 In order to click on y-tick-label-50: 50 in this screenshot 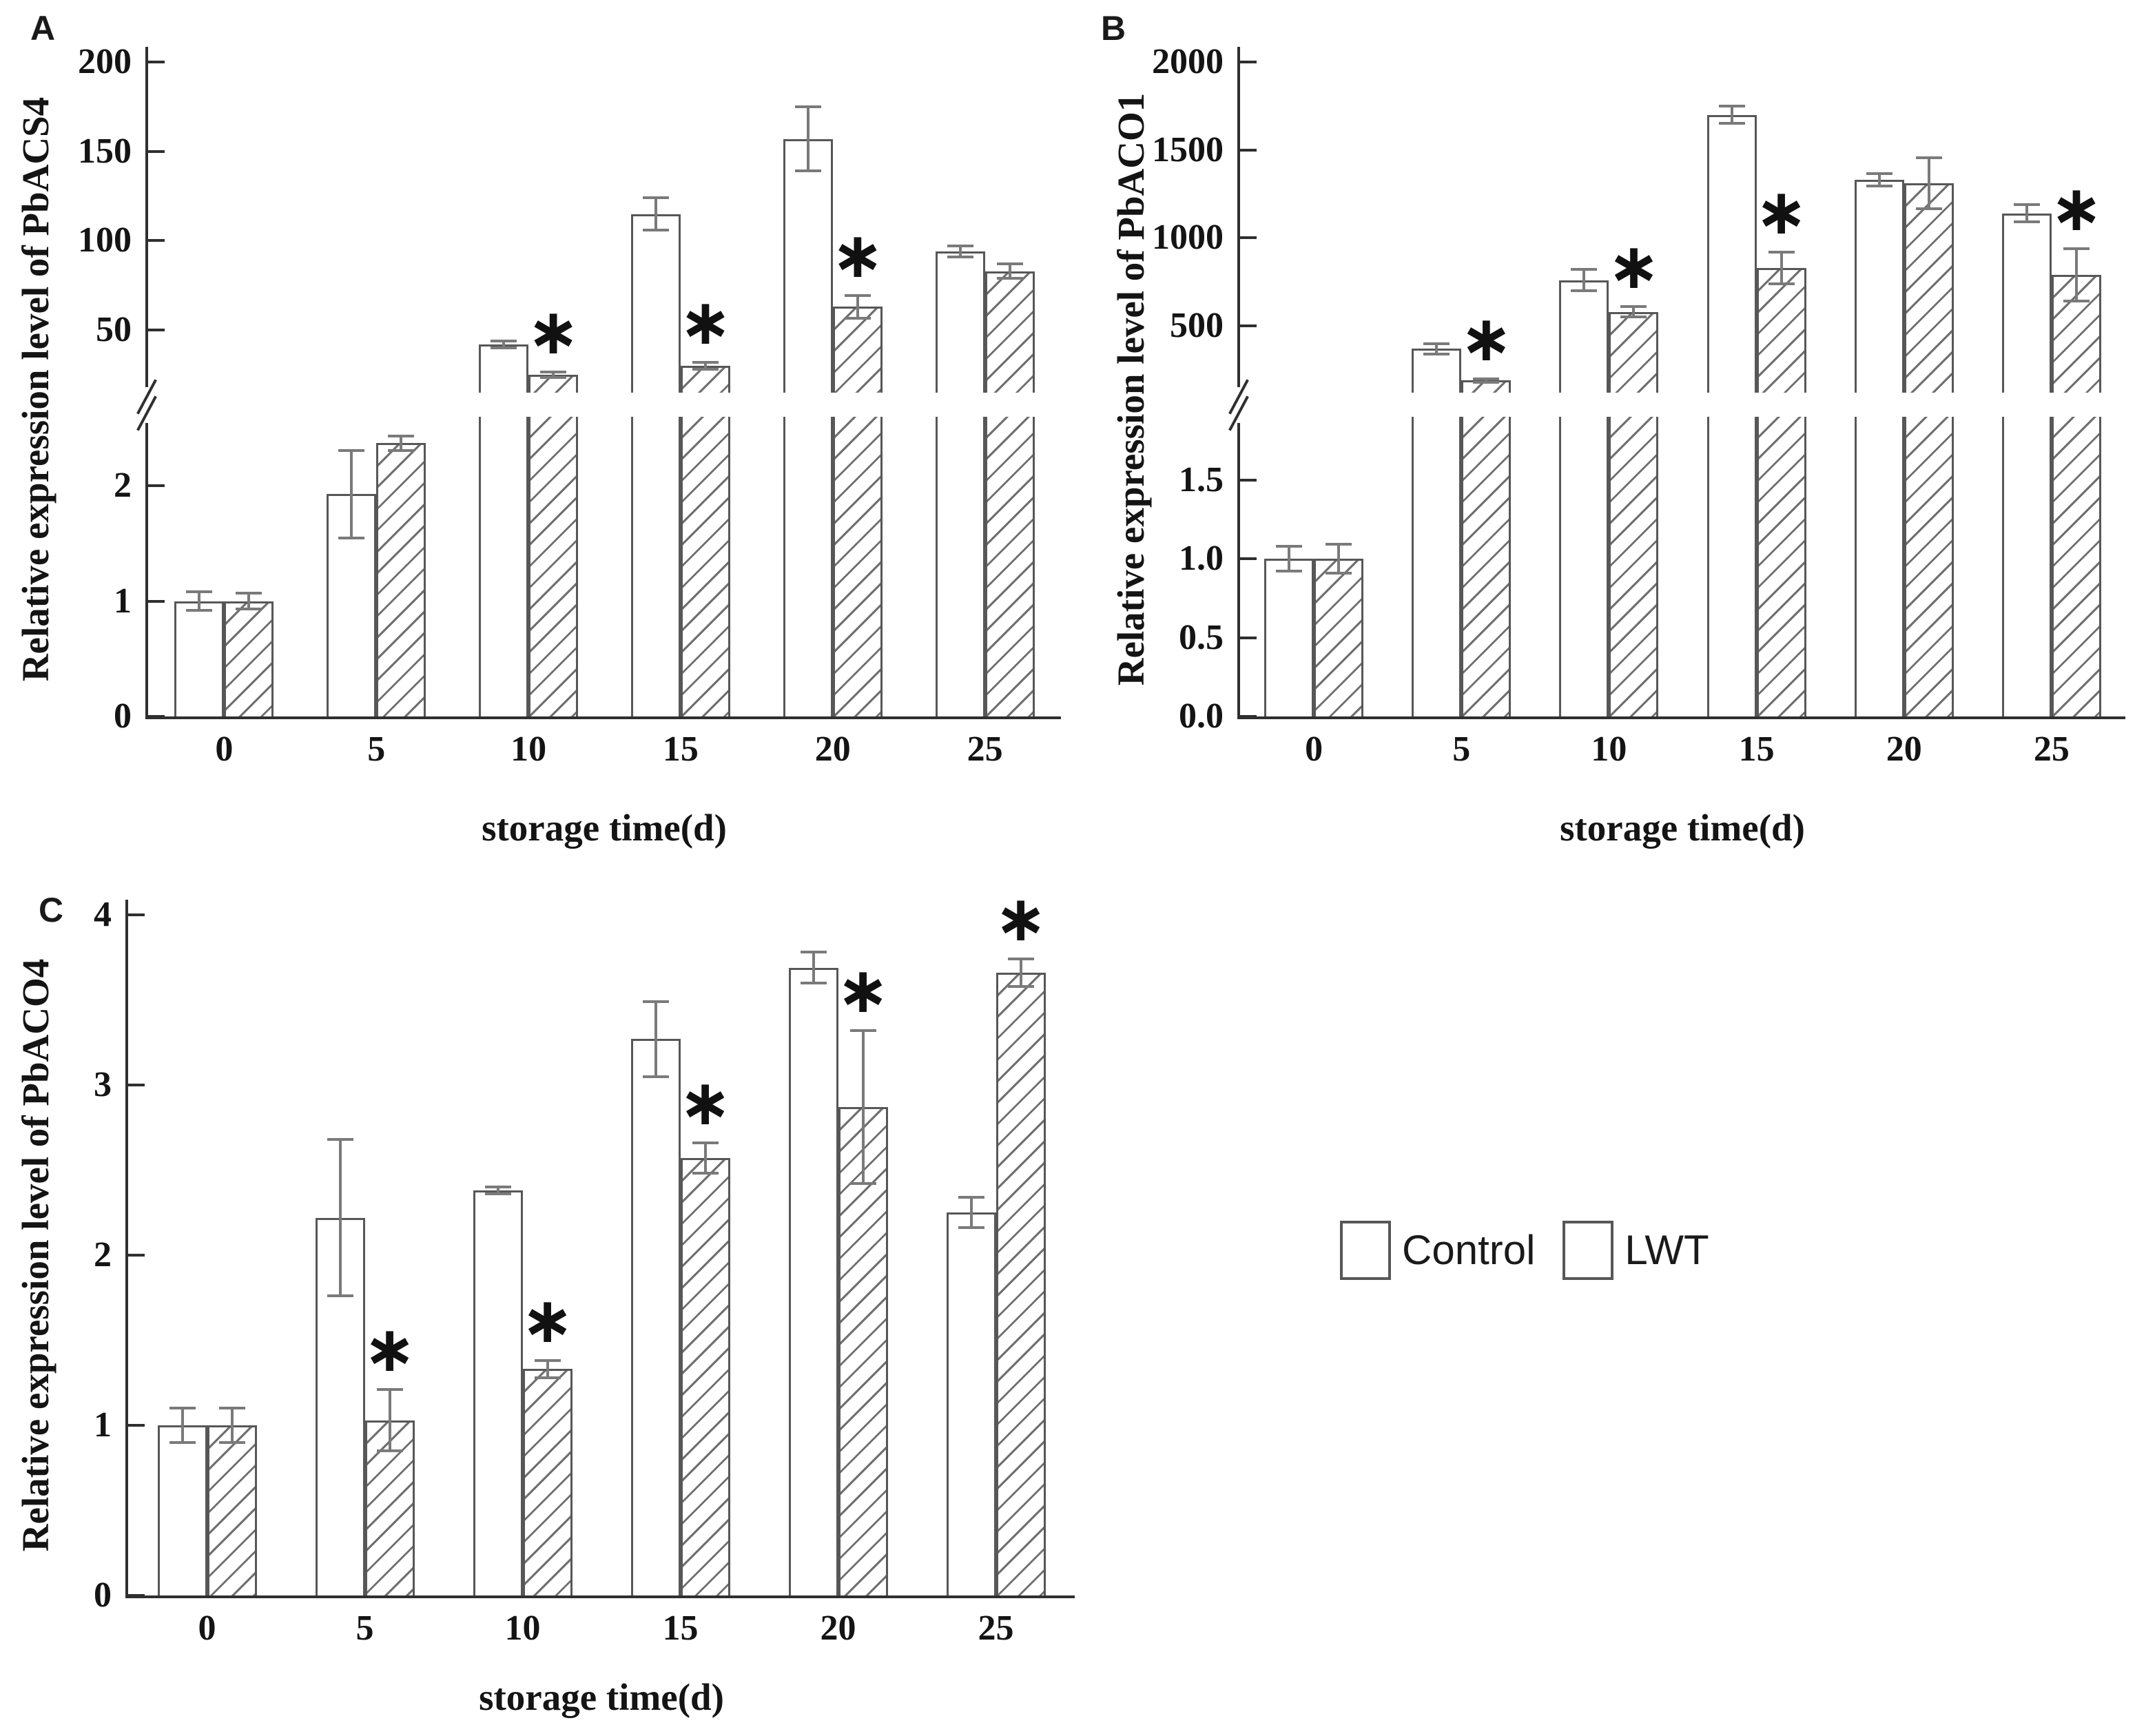, I will do `click(114, 330)`.